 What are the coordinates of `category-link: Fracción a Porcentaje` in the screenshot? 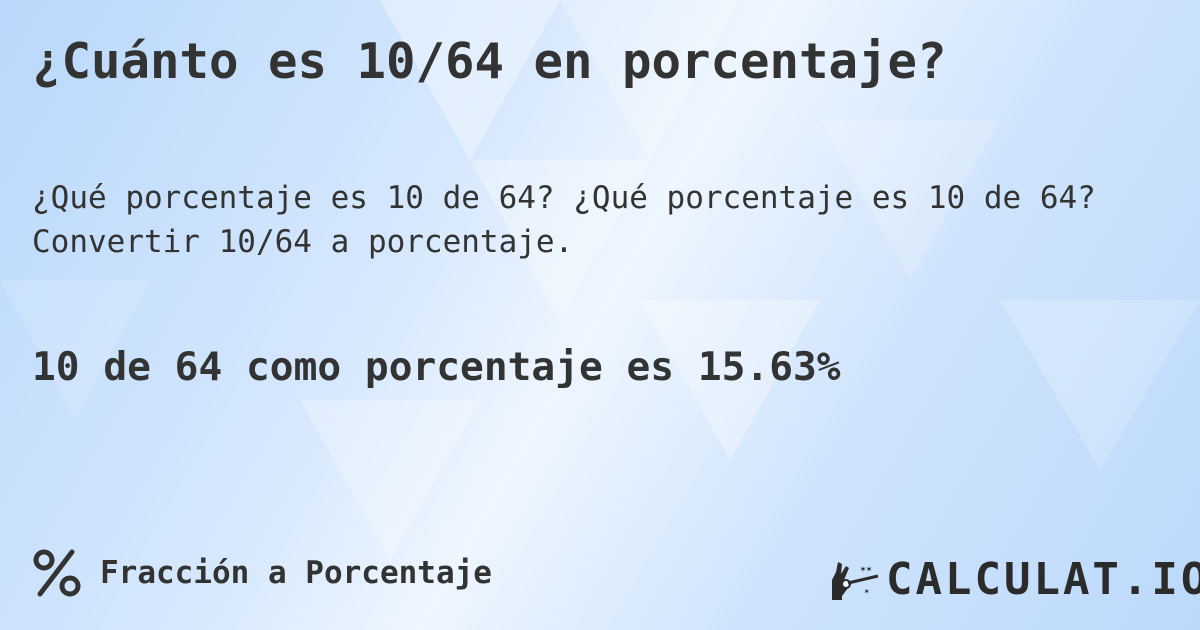 It's located at (262, 573).